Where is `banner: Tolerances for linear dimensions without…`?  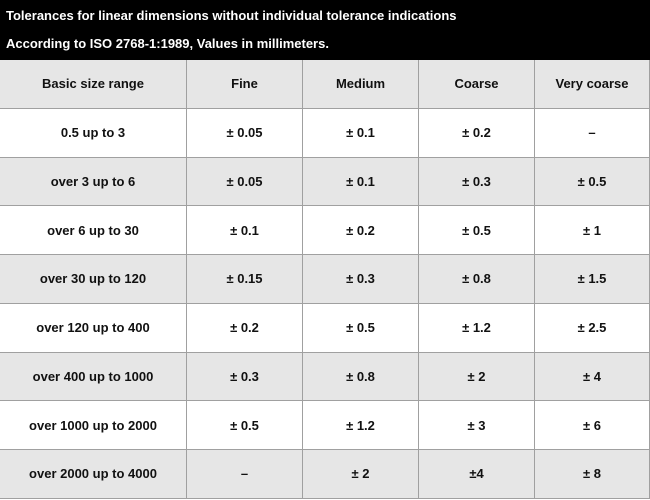
banner: Tolerances for linear dimensions without… is located at coordinates (325, 30).